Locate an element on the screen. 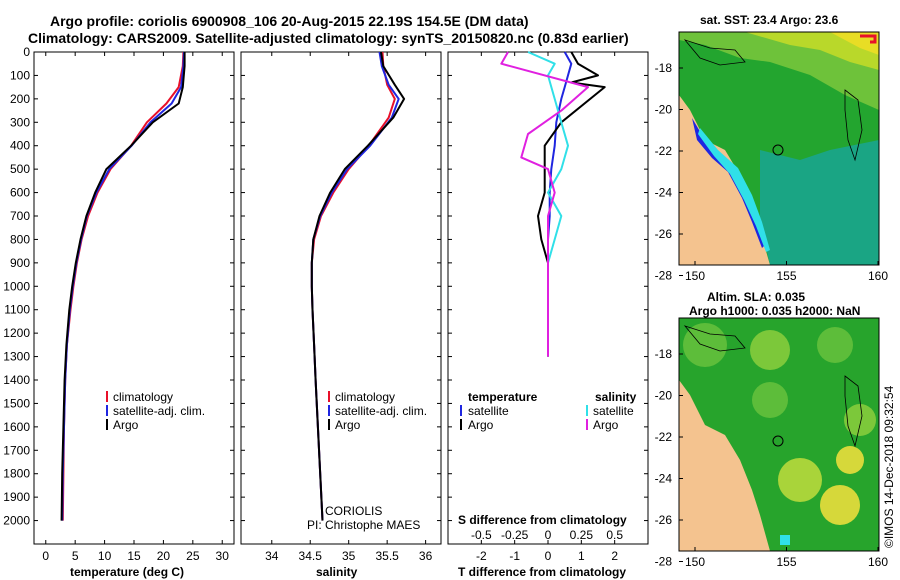 The width and height of the screenshot is (900, 580). depth-tick-label: 1500 is located at coordinates (16, 403).